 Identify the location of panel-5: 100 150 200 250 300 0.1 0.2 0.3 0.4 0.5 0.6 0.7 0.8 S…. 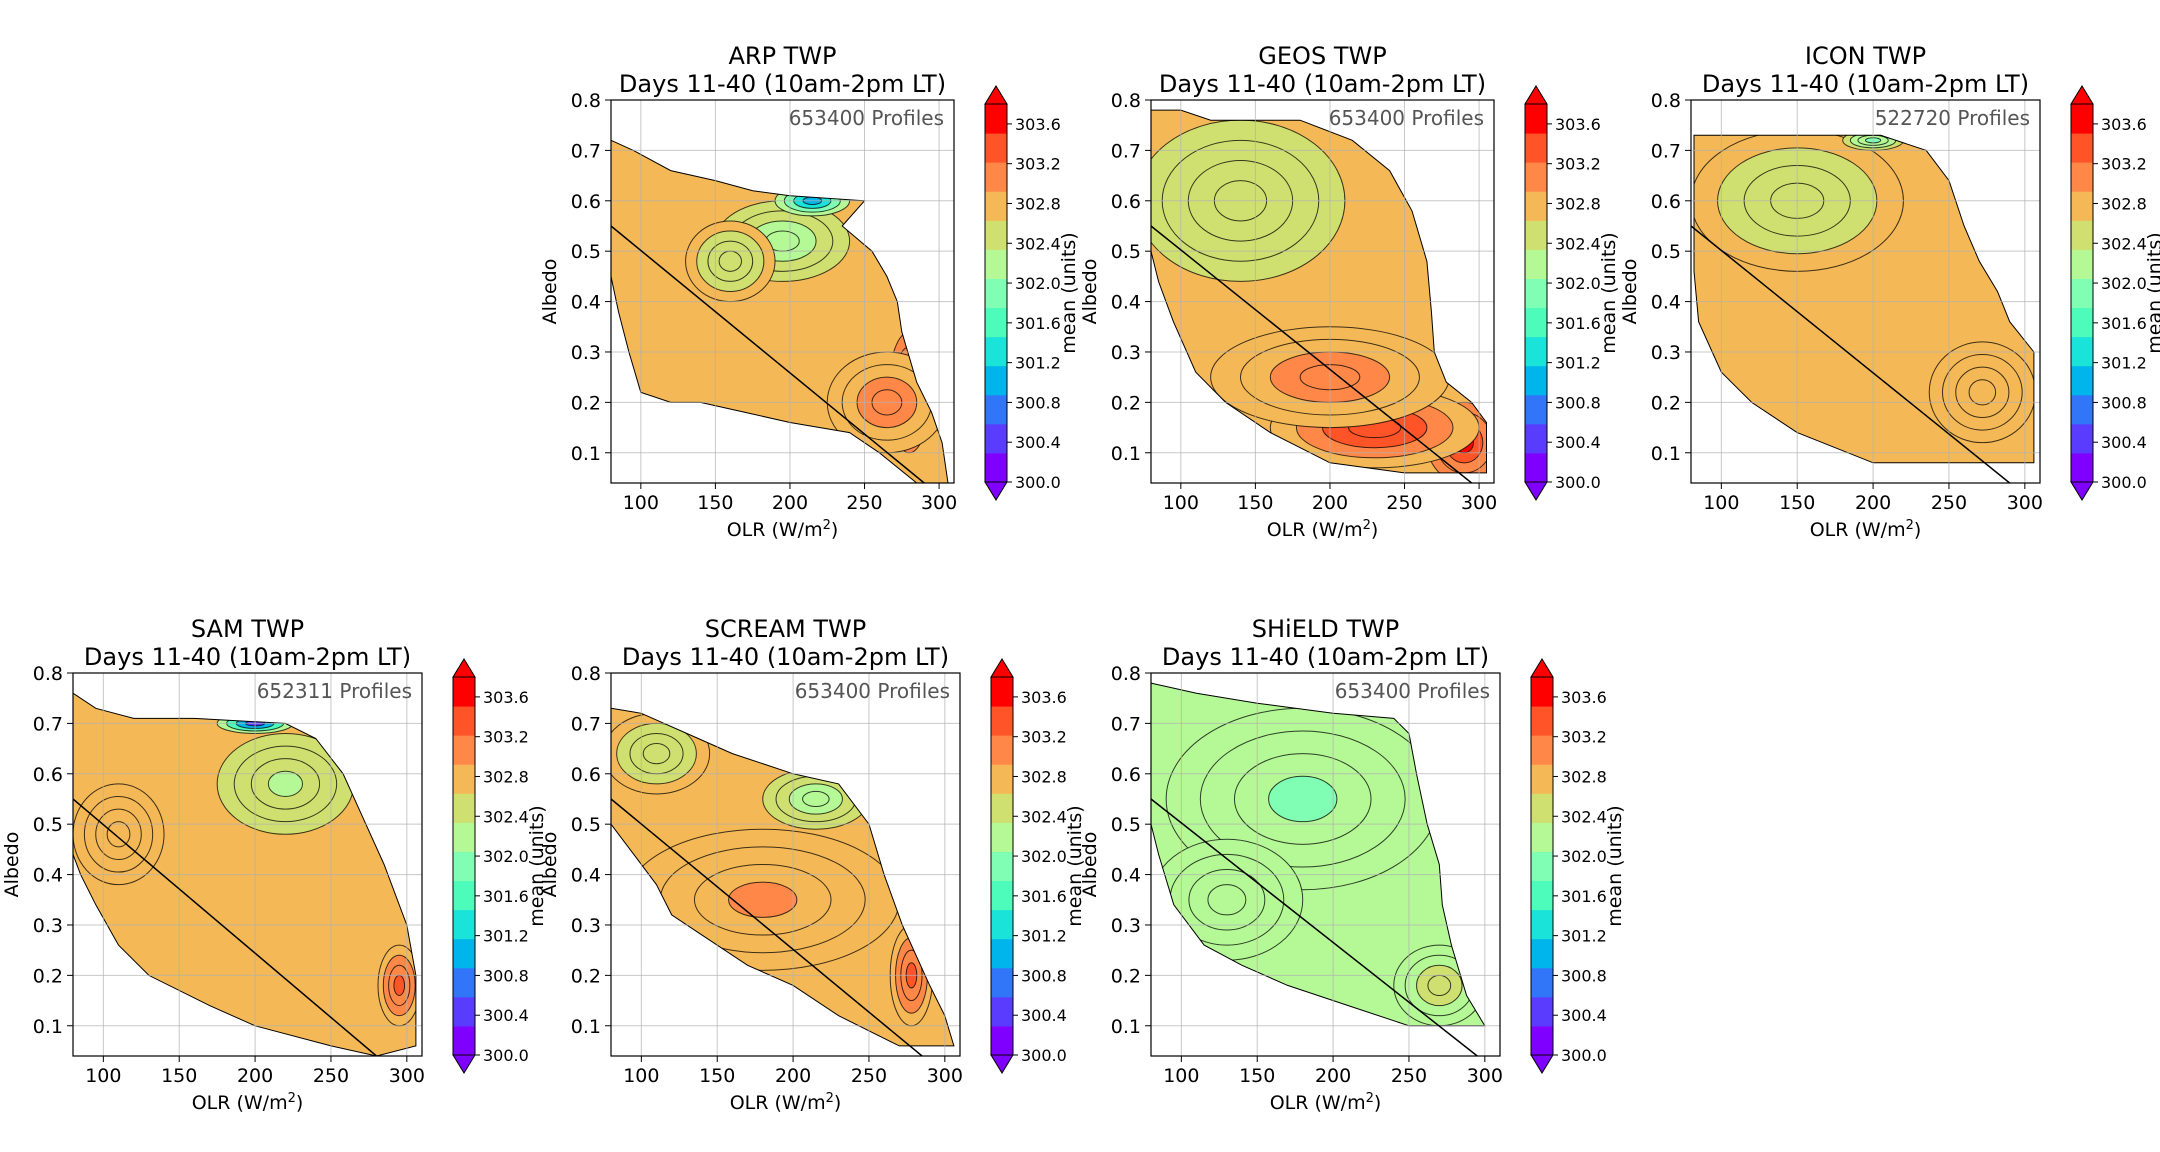
(1352, 864).